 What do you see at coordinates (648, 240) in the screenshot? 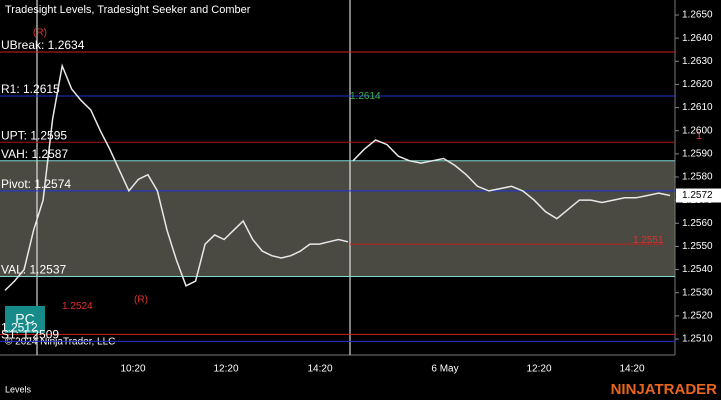
I see `right-level: 1.2551` at bounding box center [648, 240].